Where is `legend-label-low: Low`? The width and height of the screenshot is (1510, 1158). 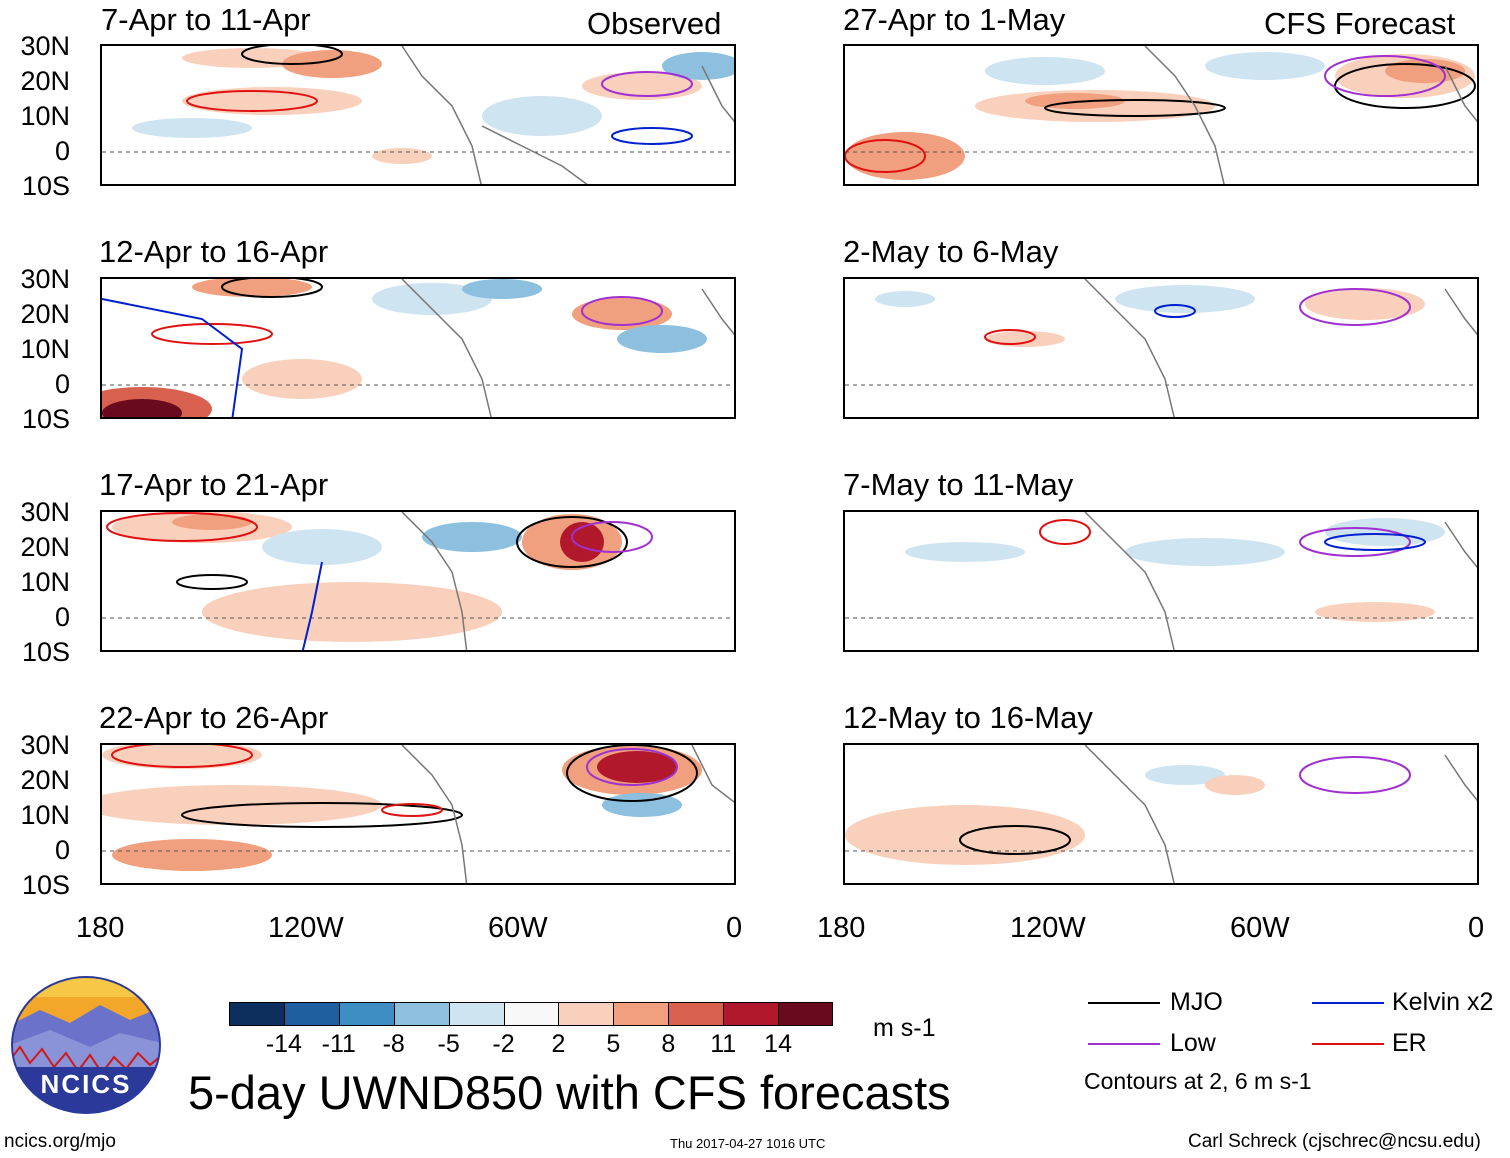 legend-label-low: Low is located at coordinates (1193, 1043).